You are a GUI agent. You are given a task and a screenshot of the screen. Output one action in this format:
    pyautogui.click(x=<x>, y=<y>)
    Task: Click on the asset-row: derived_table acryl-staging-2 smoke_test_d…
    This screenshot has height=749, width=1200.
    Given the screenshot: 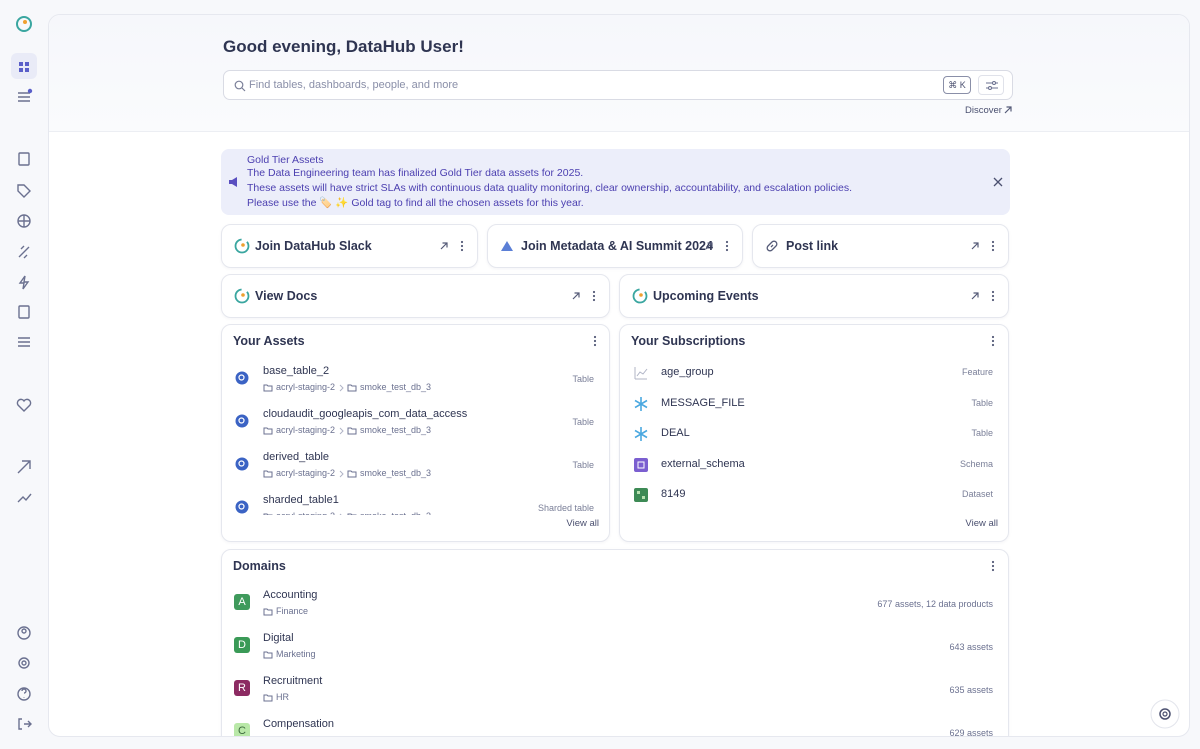 What is the action you would take?
    pyautogui.click(x=415, y=470)
    